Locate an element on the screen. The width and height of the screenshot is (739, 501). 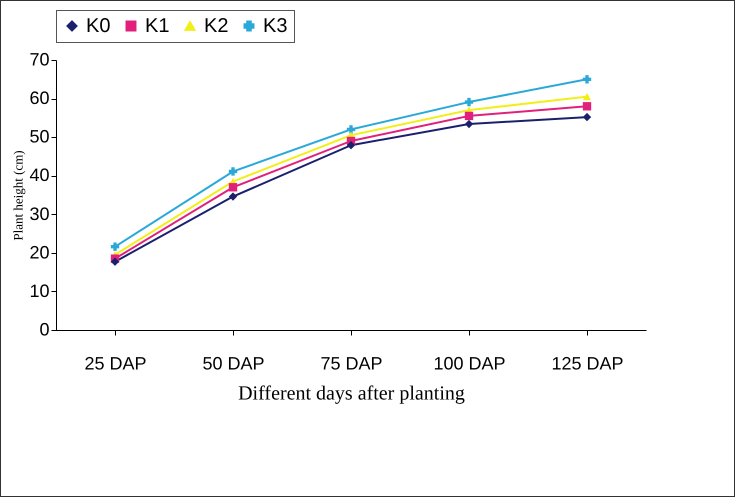
x-tick-label: 125 DAP is located at coordinates (587, 364).